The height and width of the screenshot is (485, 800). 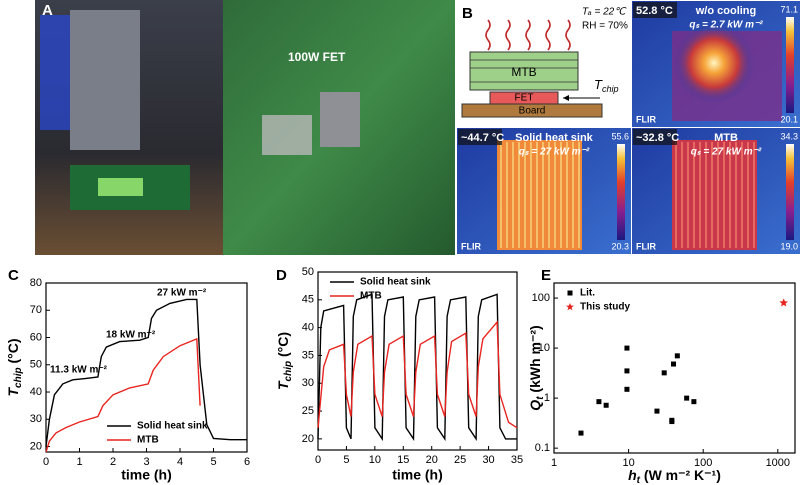 What do you see at coordinates (432, 460) in the screenshot?
I see `x-tick-label: 20` at bounding box center [432, 460].